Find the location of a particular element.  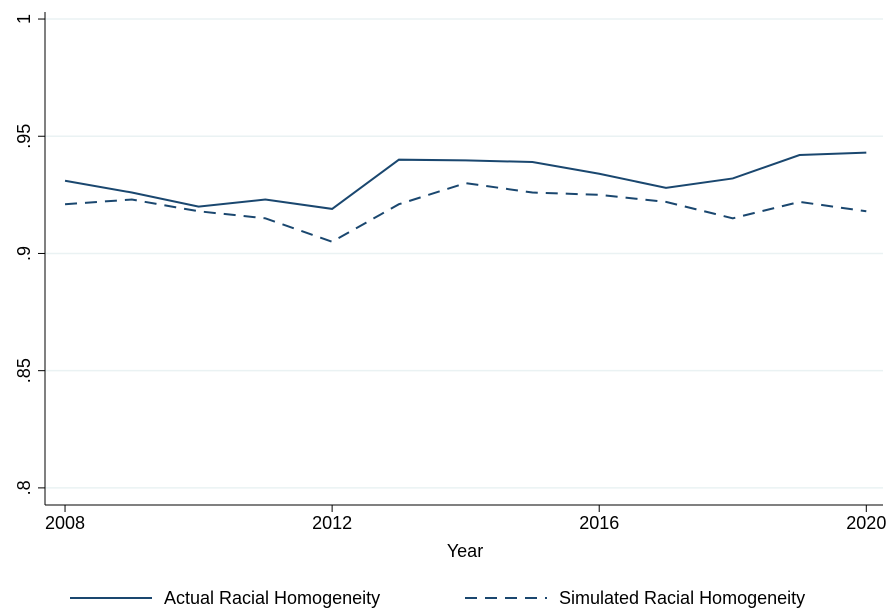

y-tick-label: .9 is located at coordinates (24, 253).